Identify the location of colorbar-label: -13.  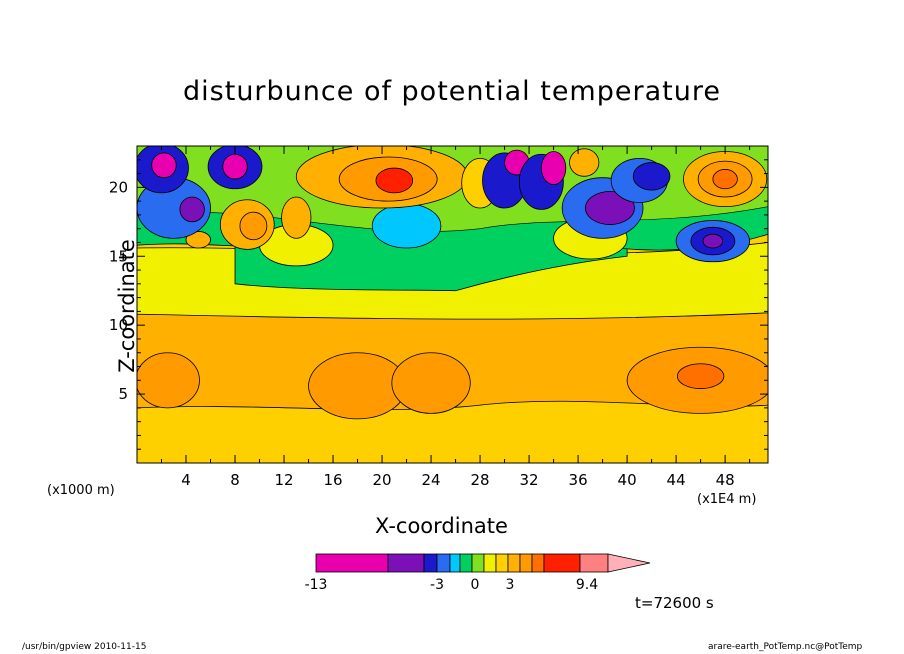
(316, 585).